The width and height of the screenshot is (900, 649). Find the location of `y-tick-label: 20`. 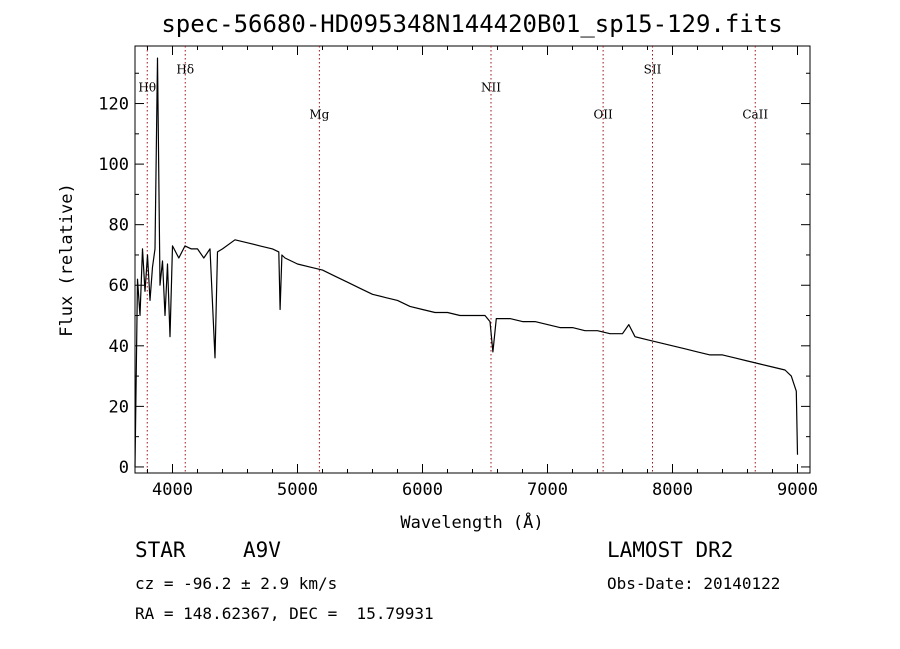

y-tick-label: 20 is located at coordinates (119, 407).